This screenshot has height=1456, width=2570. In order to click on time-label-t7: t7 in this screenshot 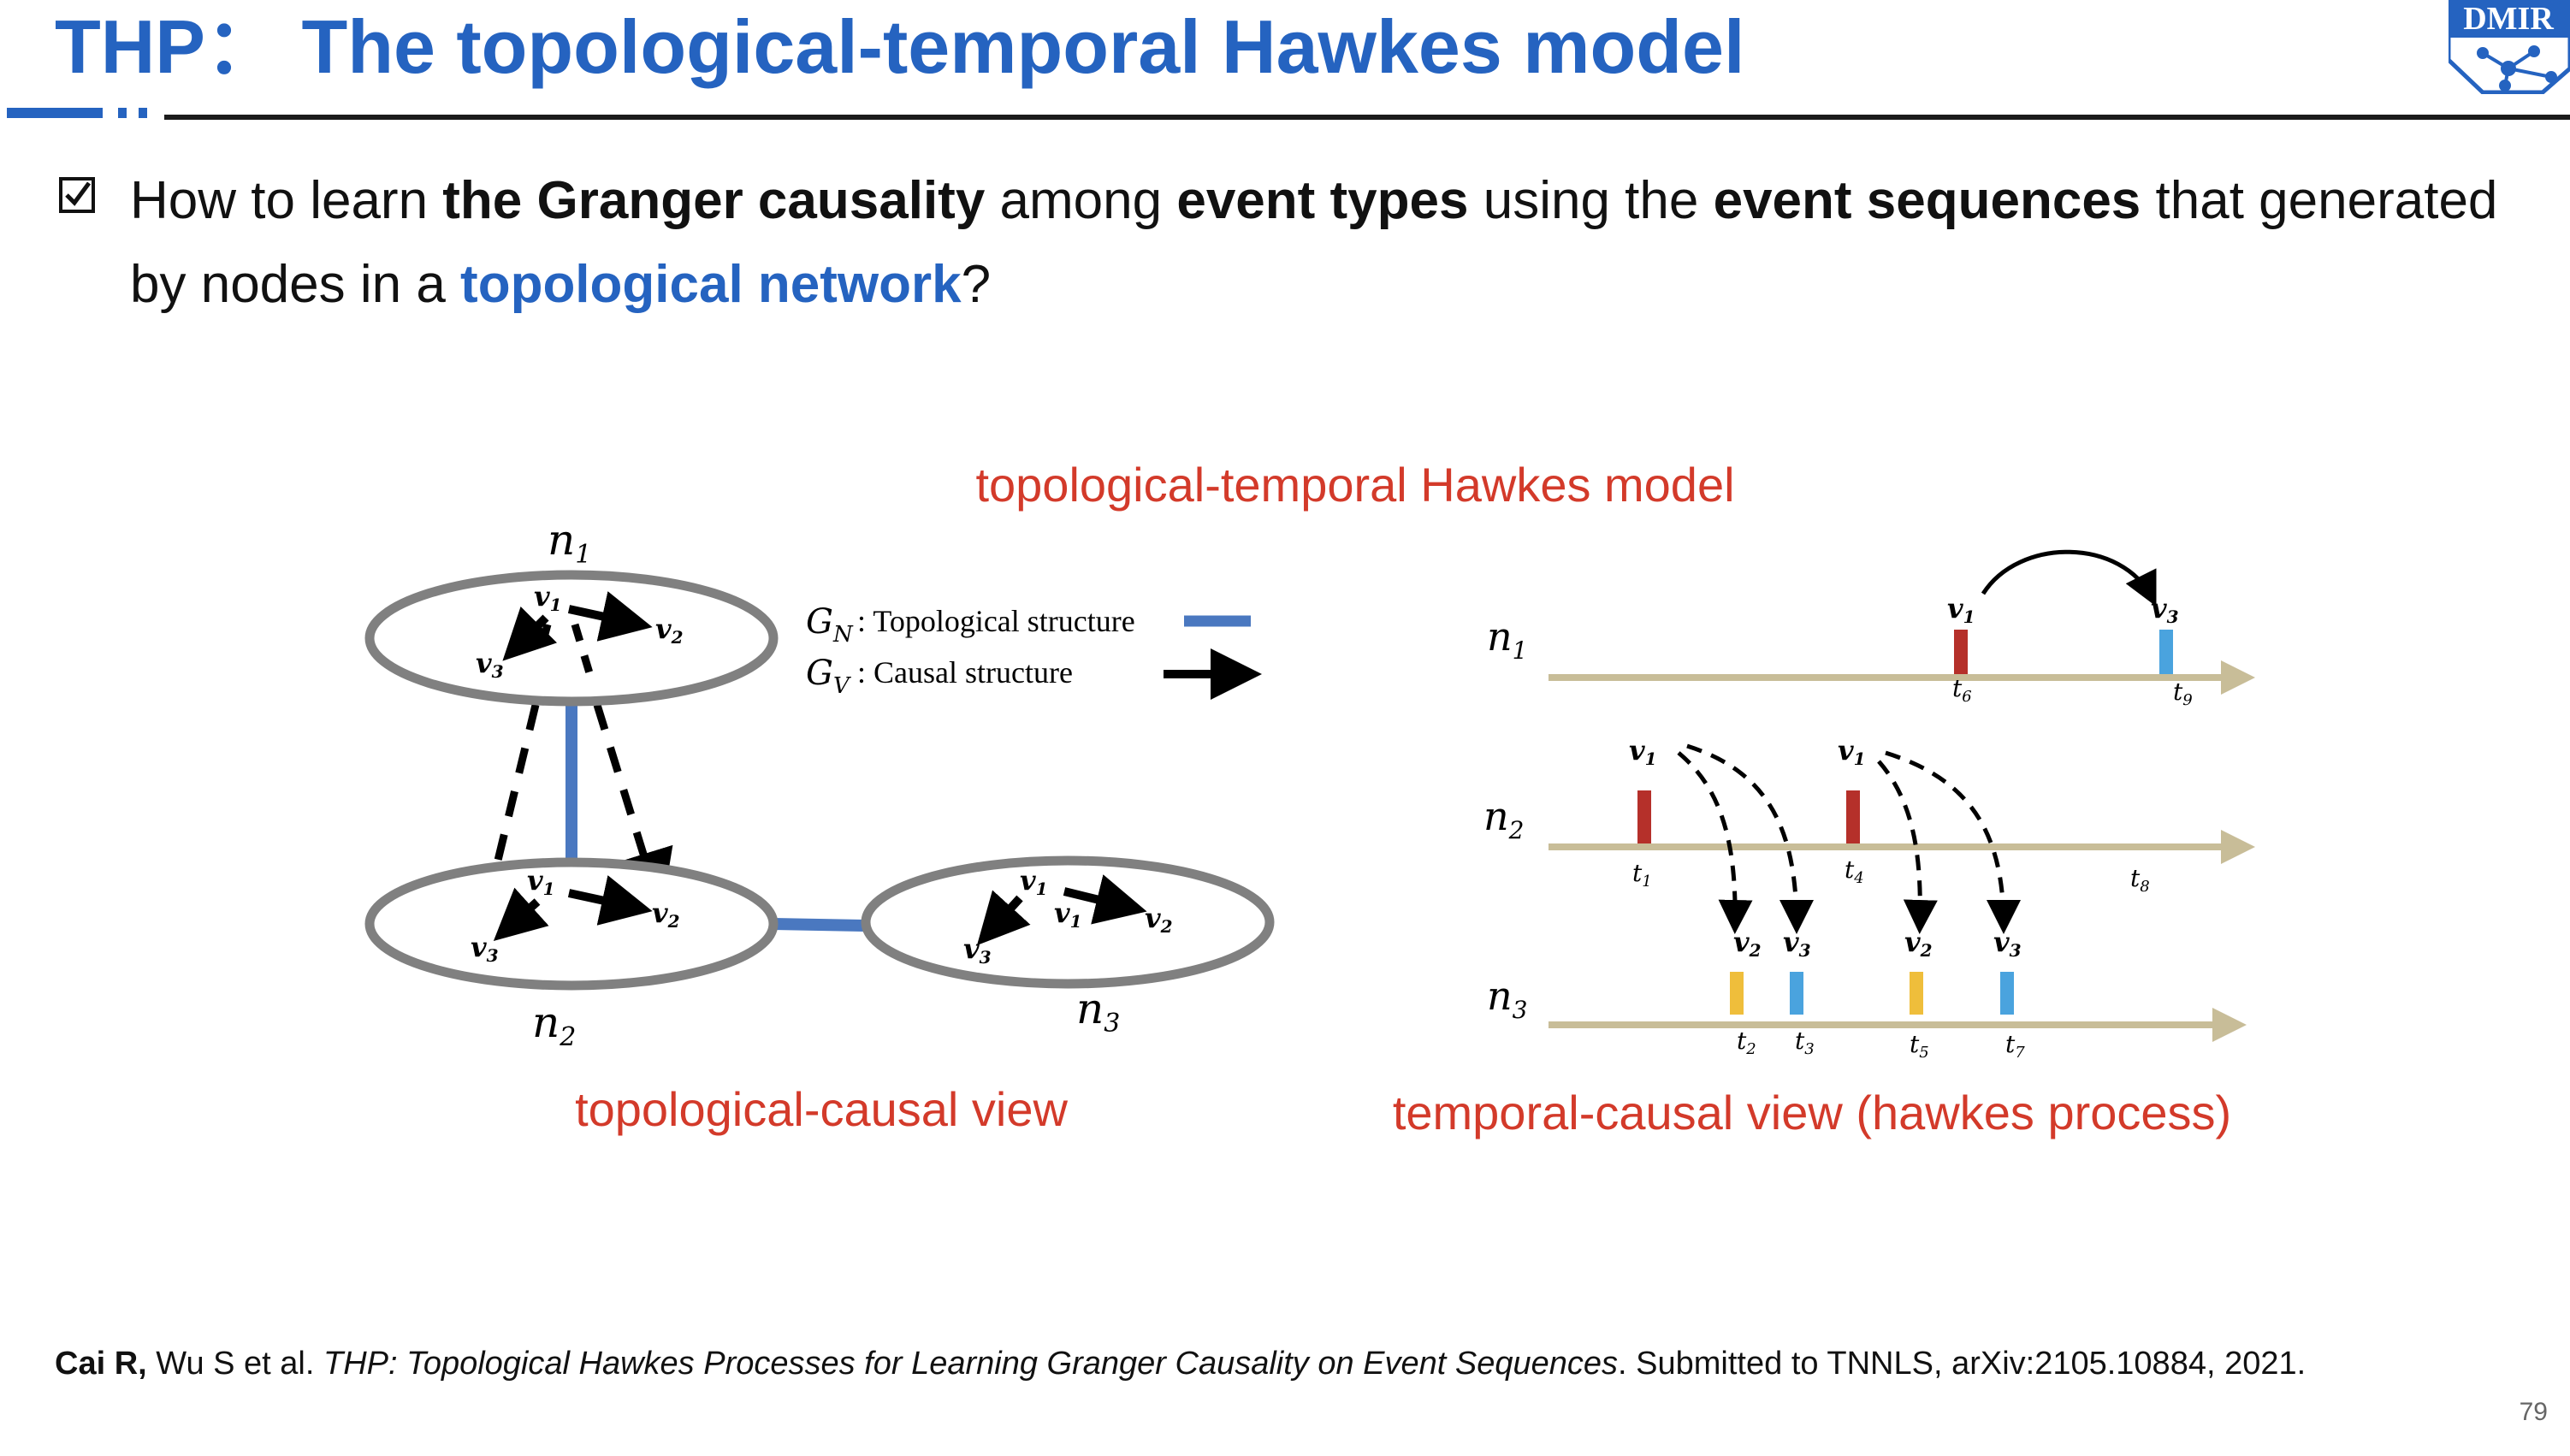, I will do `click(2015, 1046)`.